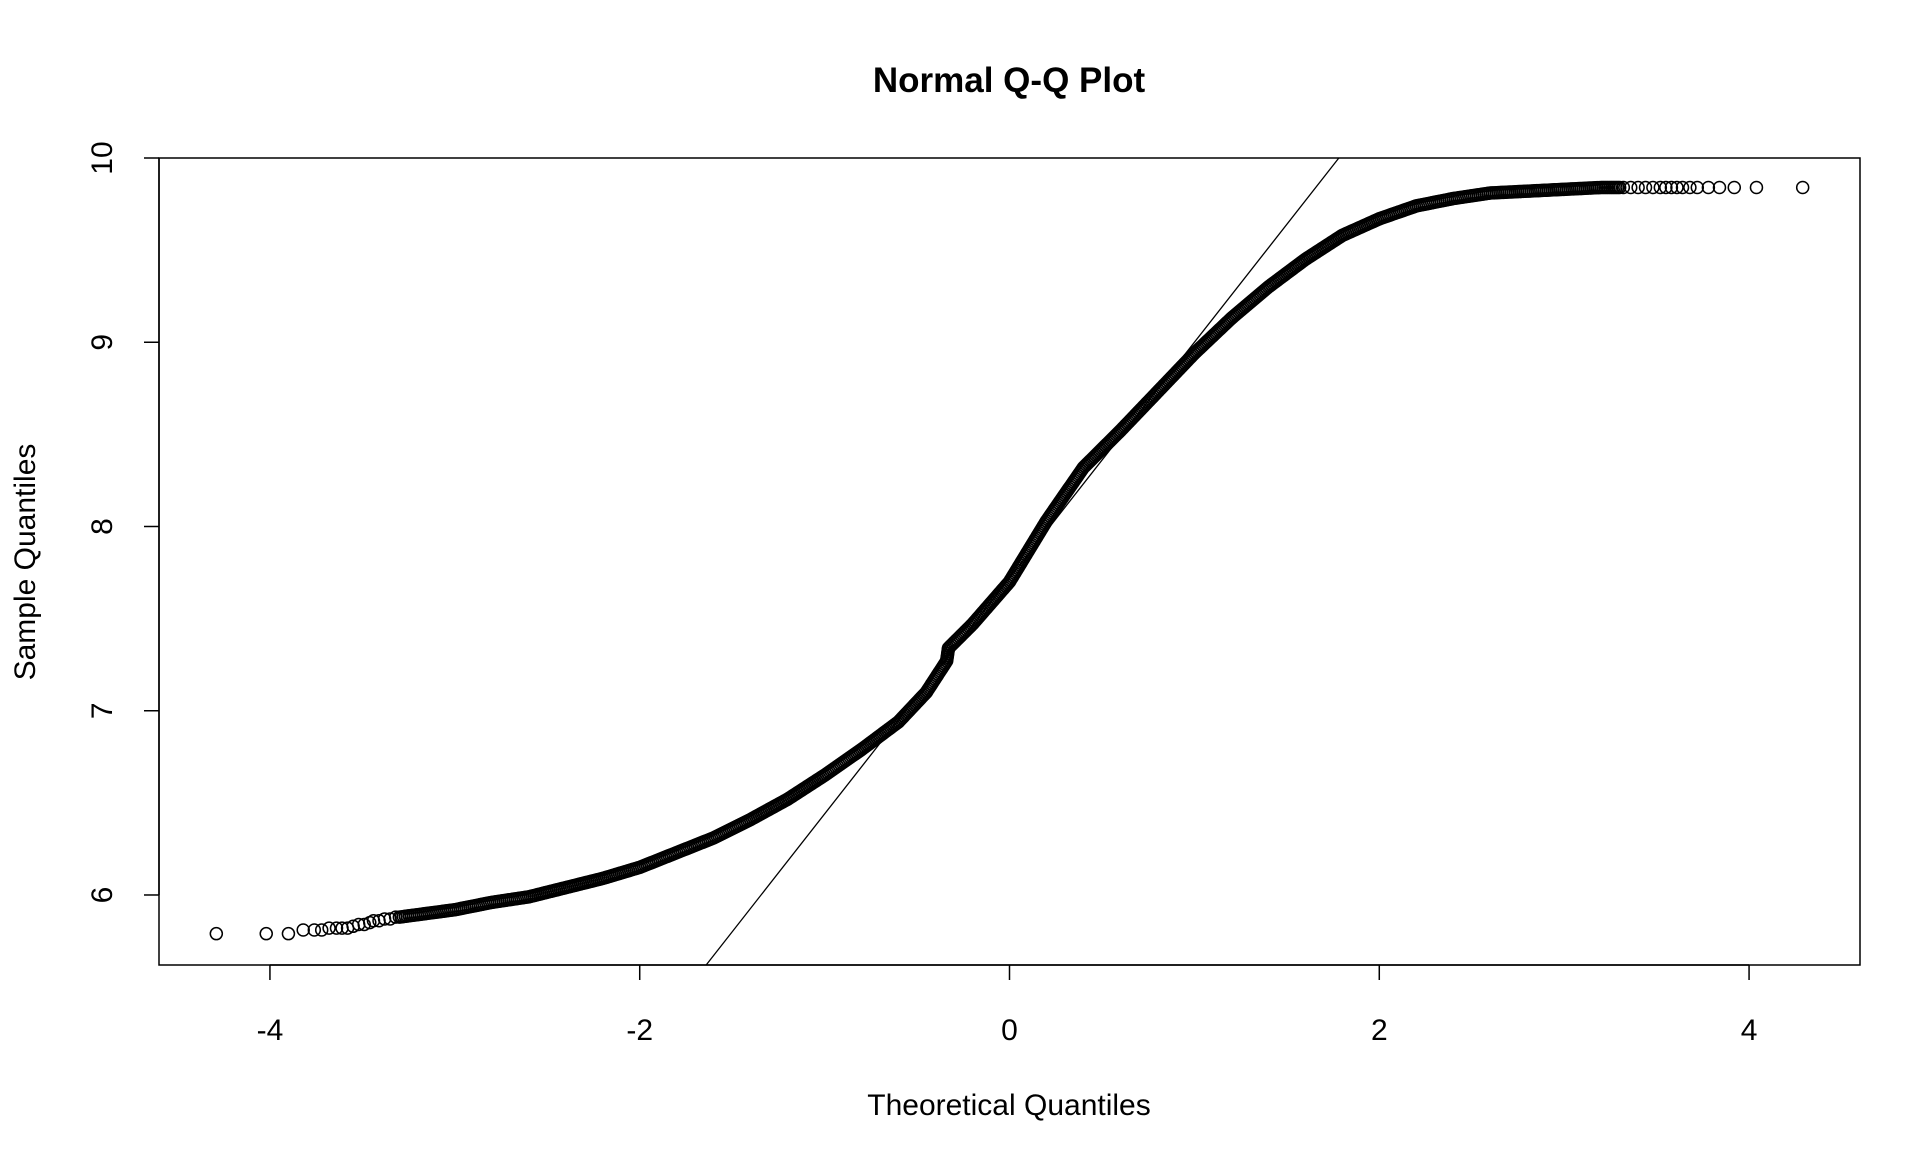  I want to click on x-tick-label: 4, so click(1749, 1030).